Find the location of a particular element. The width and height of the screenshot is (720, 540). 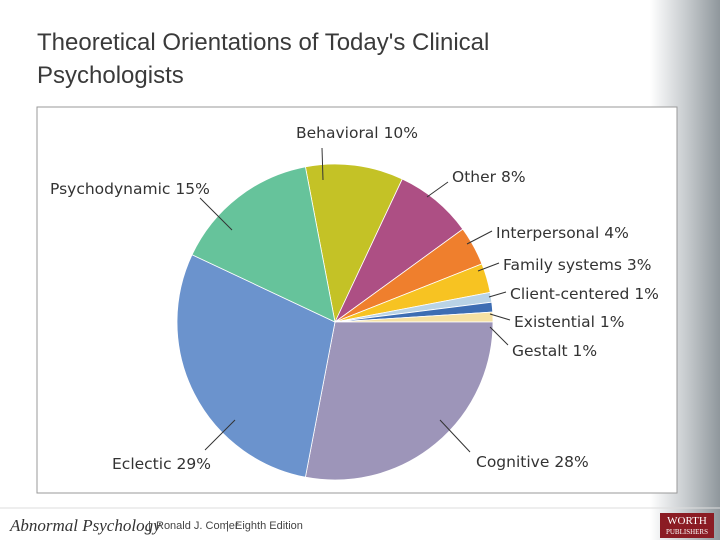

slice-label: Psychodynamic 15% is located at coordinates (130, 189).